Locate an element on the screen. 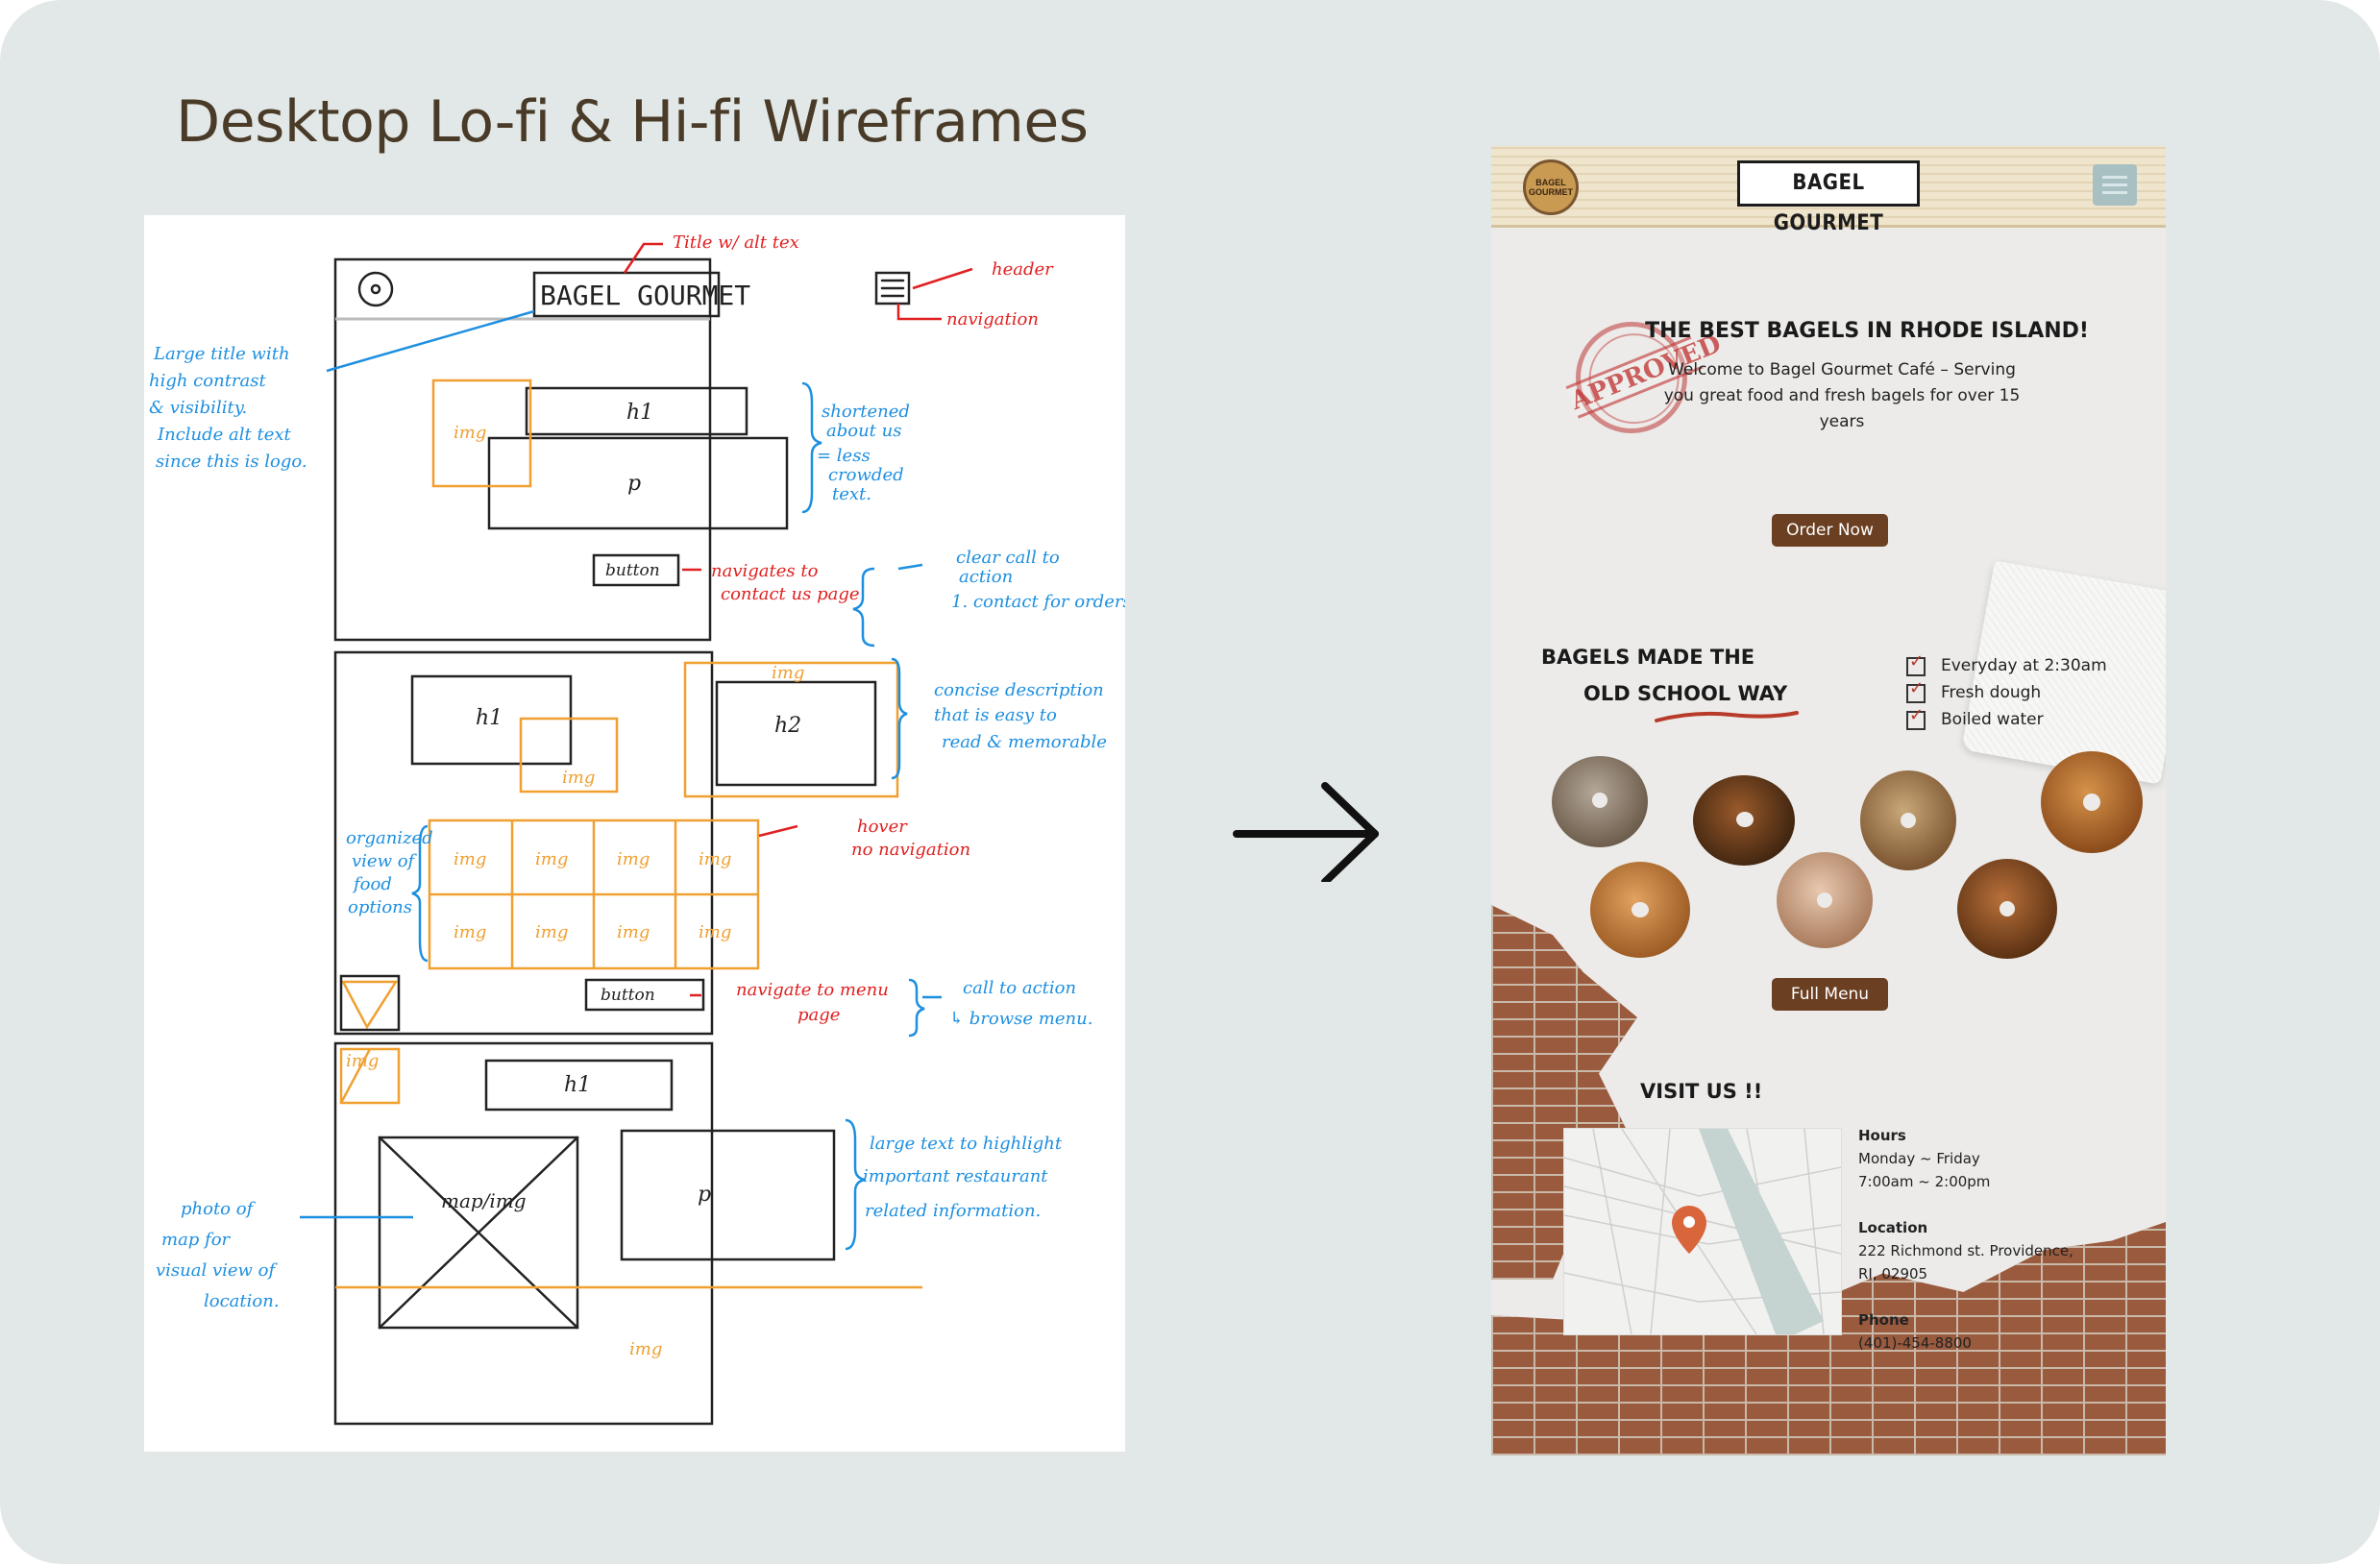  hours-label: Hours is located at coordinates (1882, 1135).